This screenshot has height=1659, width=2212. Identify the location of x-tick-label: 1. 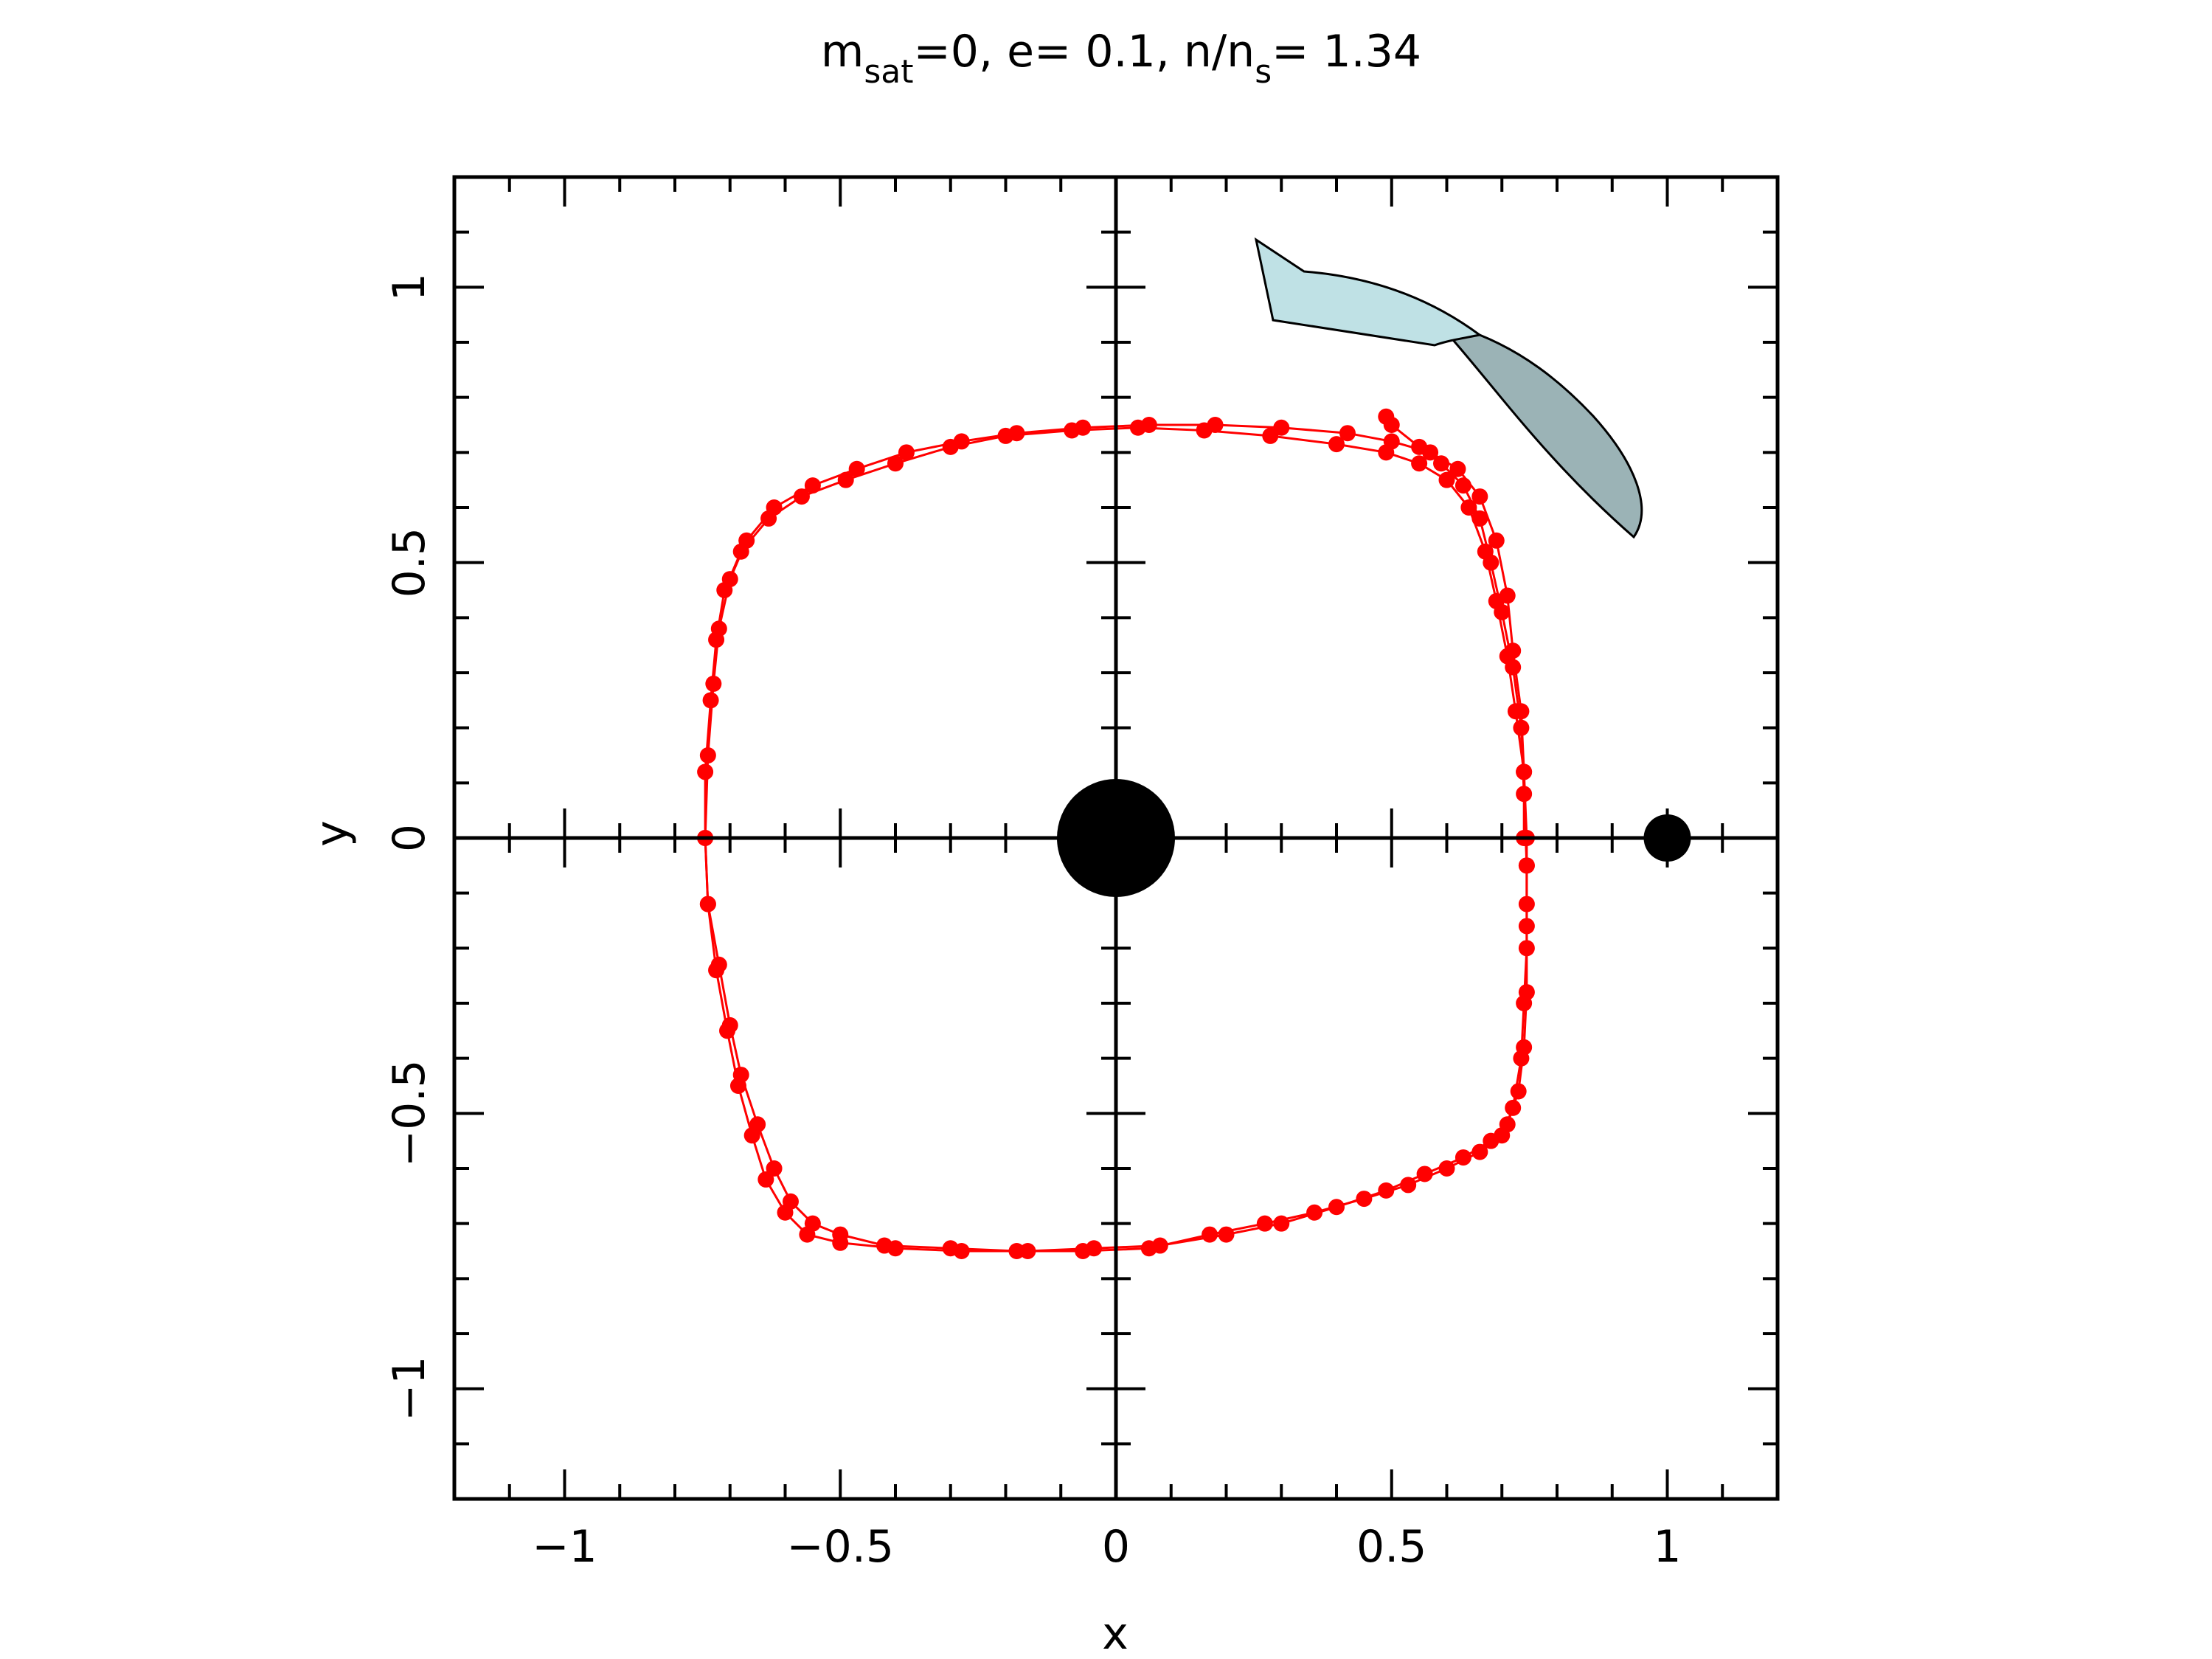
(1667, 1547).